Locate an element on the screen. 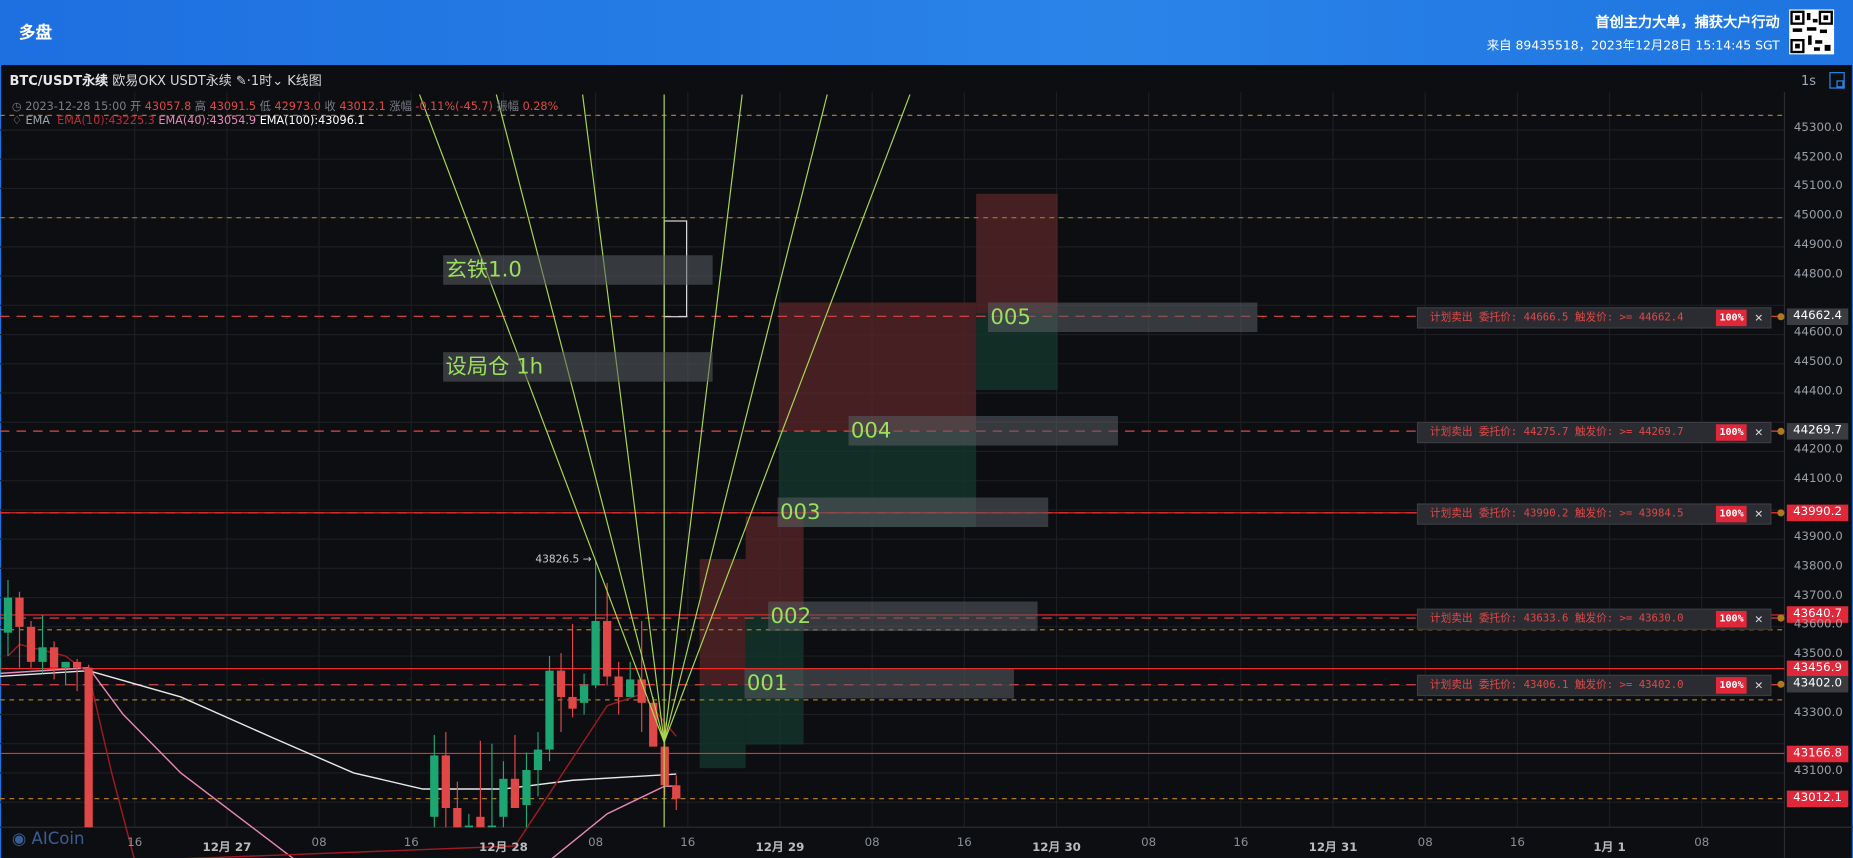 The height and width of the screenshot is (858, 1853). chart-type: K线图 is located at coordinates (304, 81).